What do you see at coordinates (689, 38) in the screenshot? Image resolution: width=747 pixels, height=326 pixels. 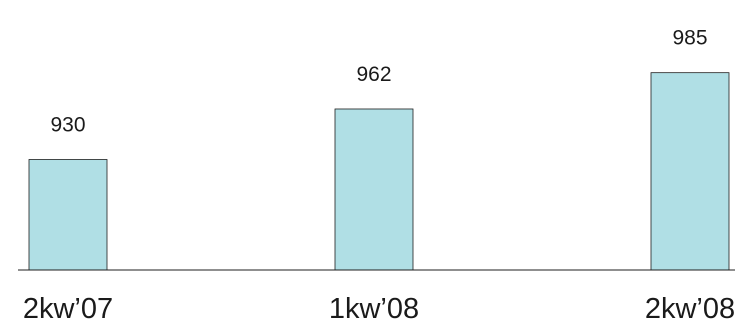 I see `data-label-3: 985` at bounding box center [689, 38].